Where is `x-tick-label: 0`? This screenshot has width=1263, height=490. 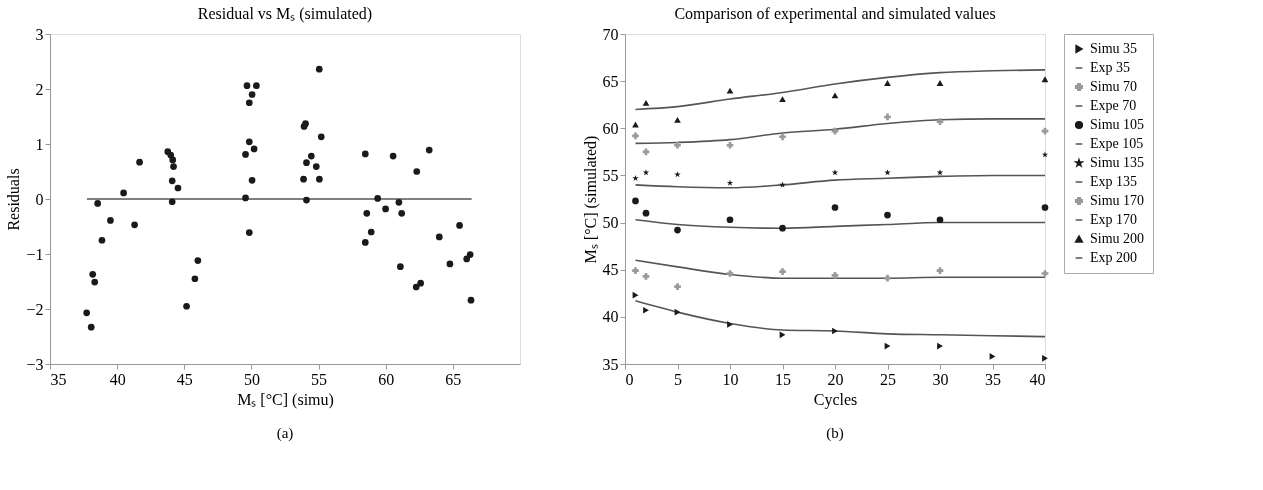 x-tick-label: 0 is located at coordinates (629, 379).